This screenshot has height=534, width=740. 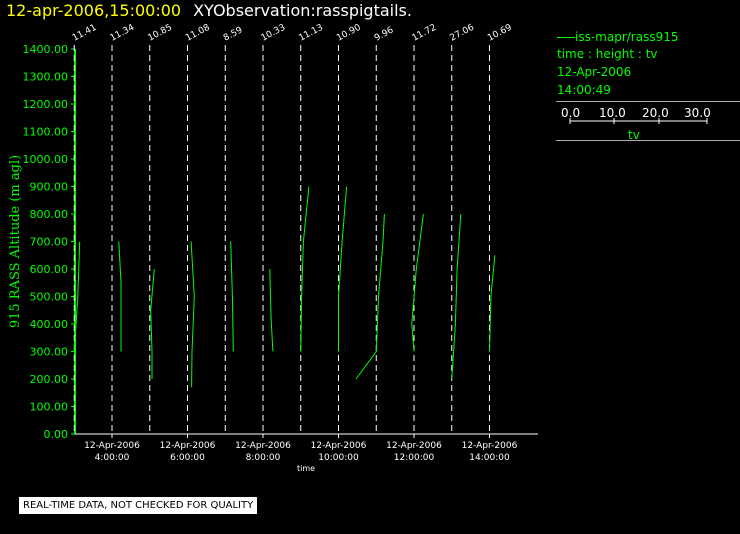 What do you see at coordinates (56, 434) in the screenshot?
I see `y-tick-label: 0.00` at bounding box center [56, 434].